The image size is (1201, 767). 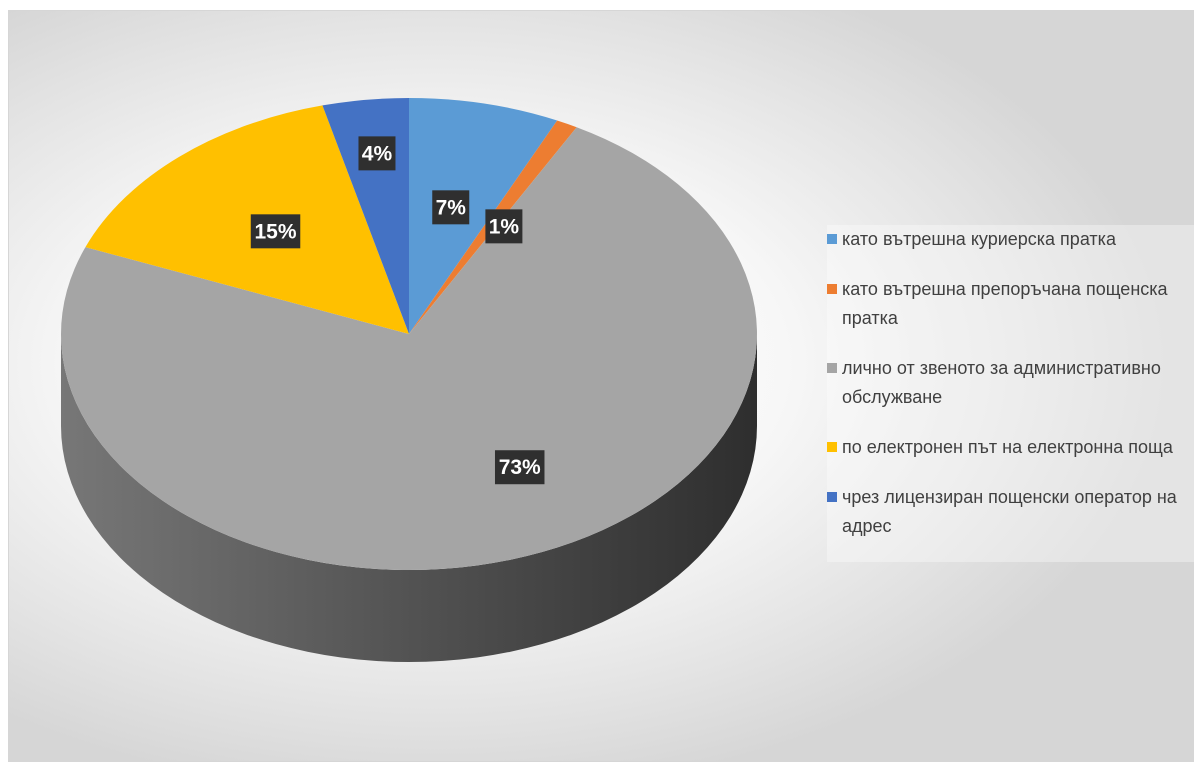 I want to click on data-label-text: 4%, so click(x=377, y=153).